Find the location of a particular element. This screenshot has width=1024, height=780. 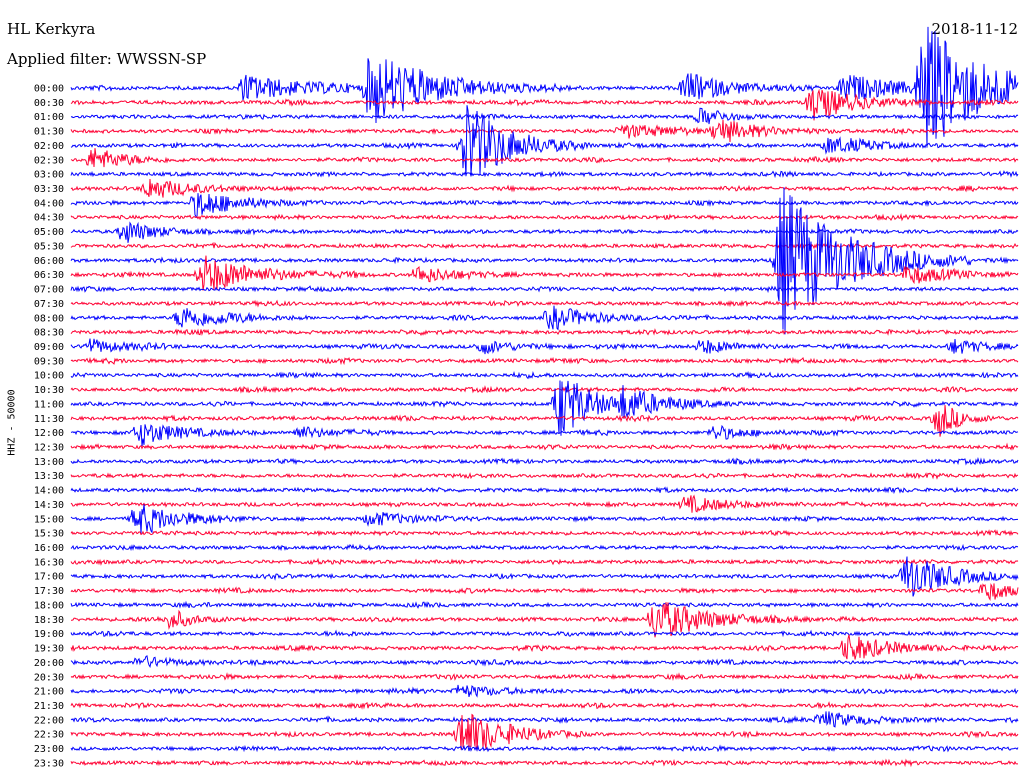

tick-label: 05:00 is located at coordinates (49, 232).